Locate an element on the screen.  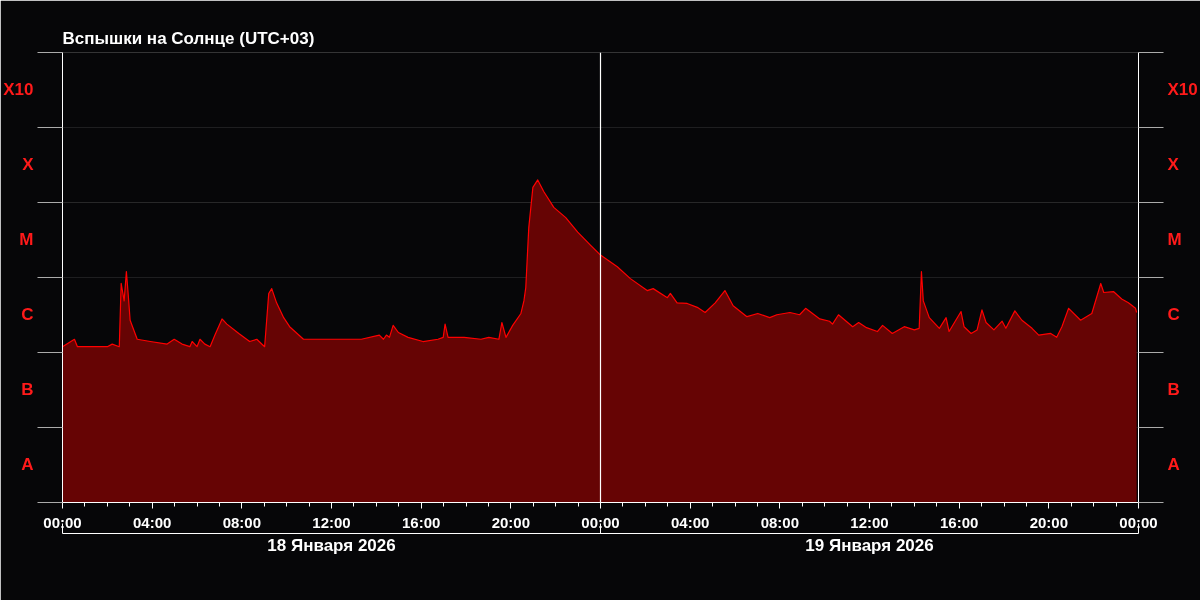
text: X10 is located at coordinates (1182, 90).